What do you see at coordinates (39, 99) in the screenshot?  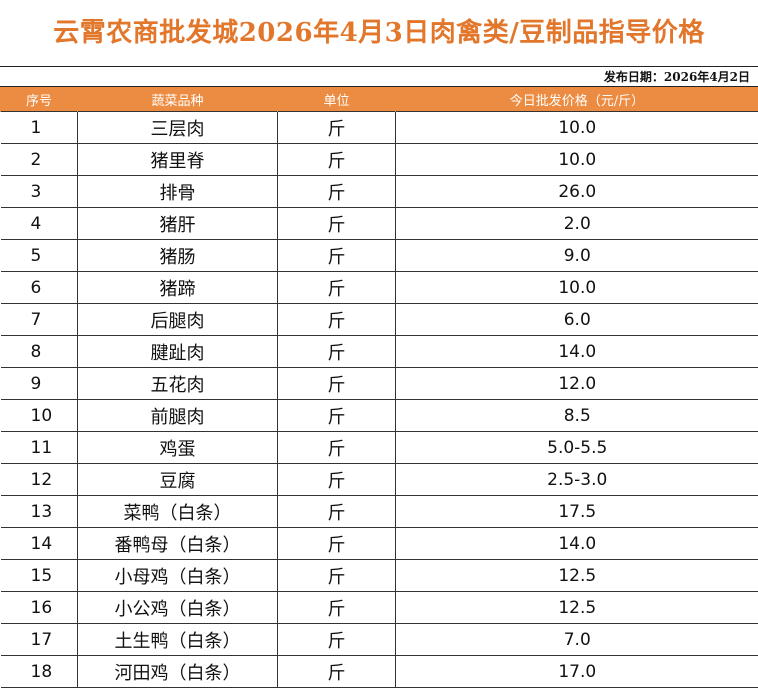 I see `column-header-no: 序号` at bounding box center [39, 99].